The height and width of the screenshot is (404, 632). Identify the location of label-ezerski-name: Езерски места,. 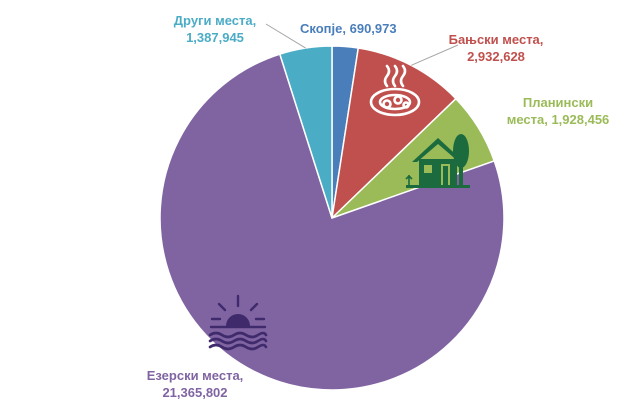
(195, 375).